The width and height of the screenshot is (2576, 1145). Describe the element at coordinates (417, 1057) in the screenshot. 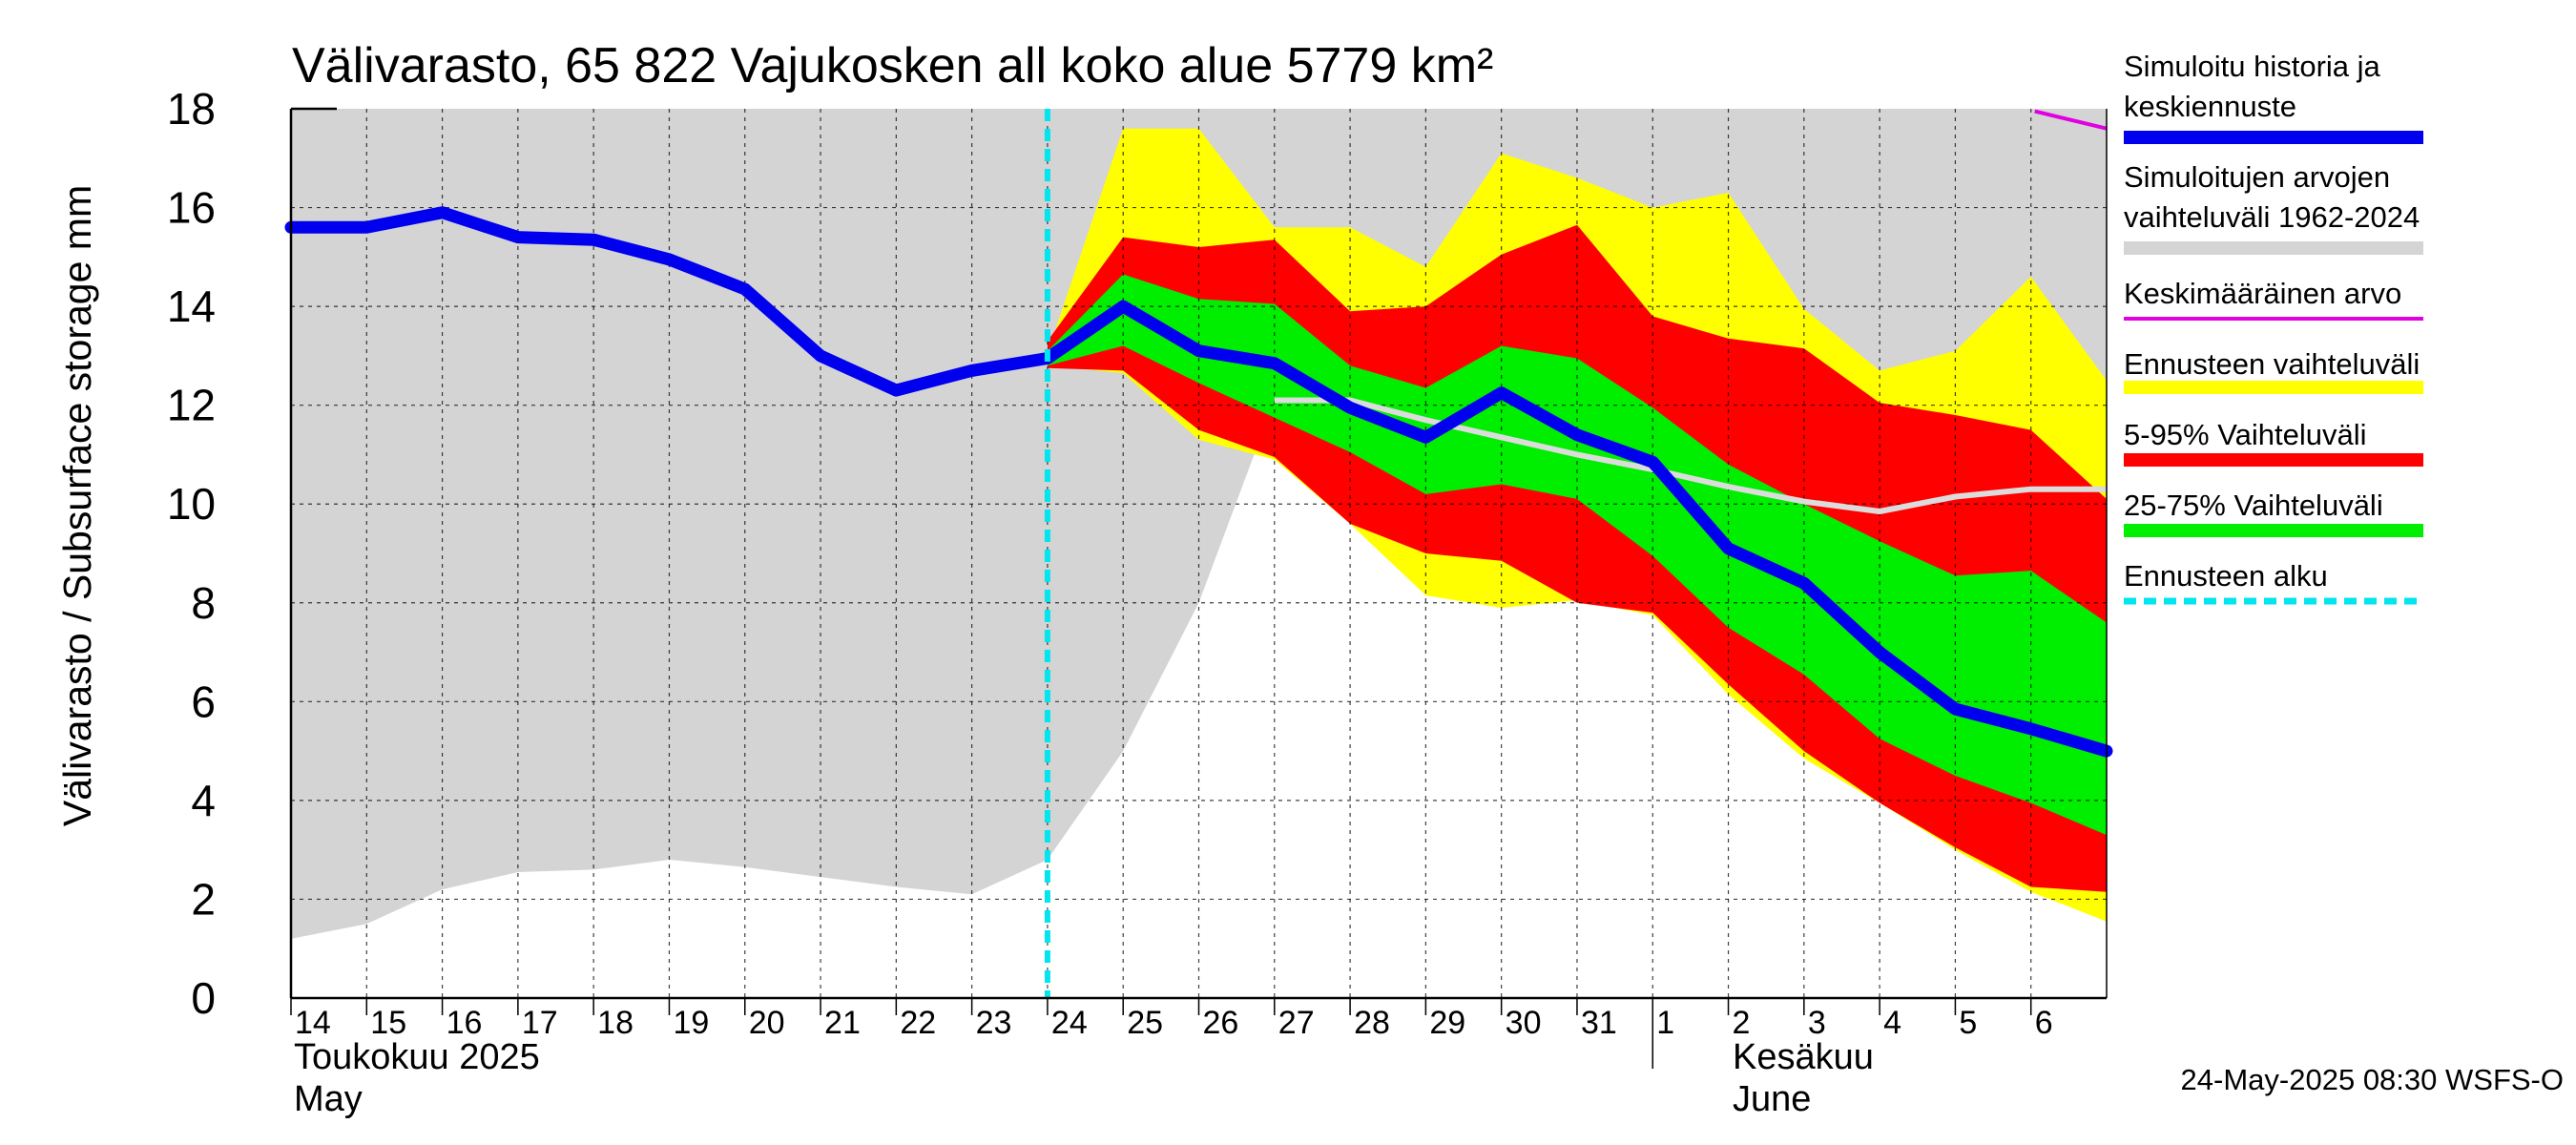

I see `month-label-may-fi: Toukokuu 2025` at that location.